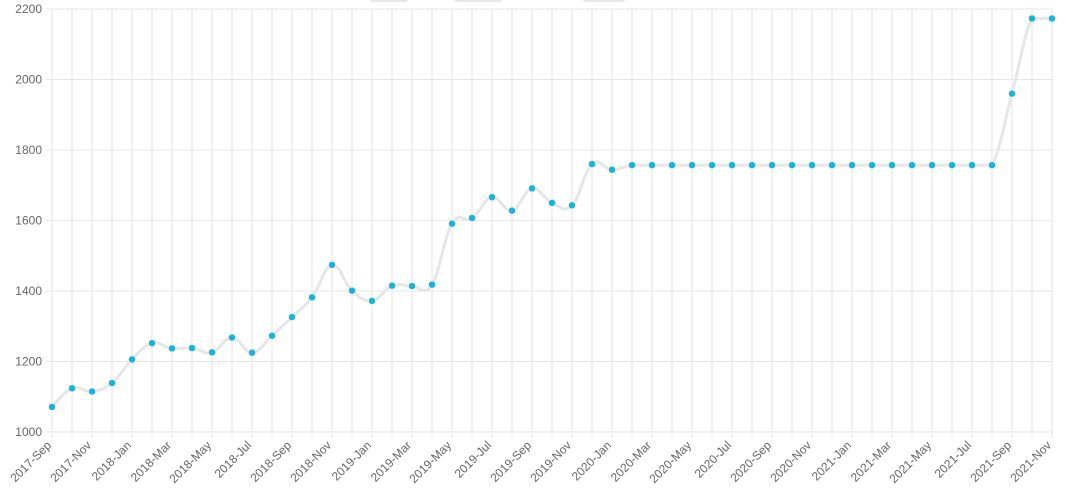 The width and height of the screenshot is (1075, 503). Describe the element at coordinates (351, 460) in the screenshot. I see `x-tick-label: 2019-Jan` at that location.